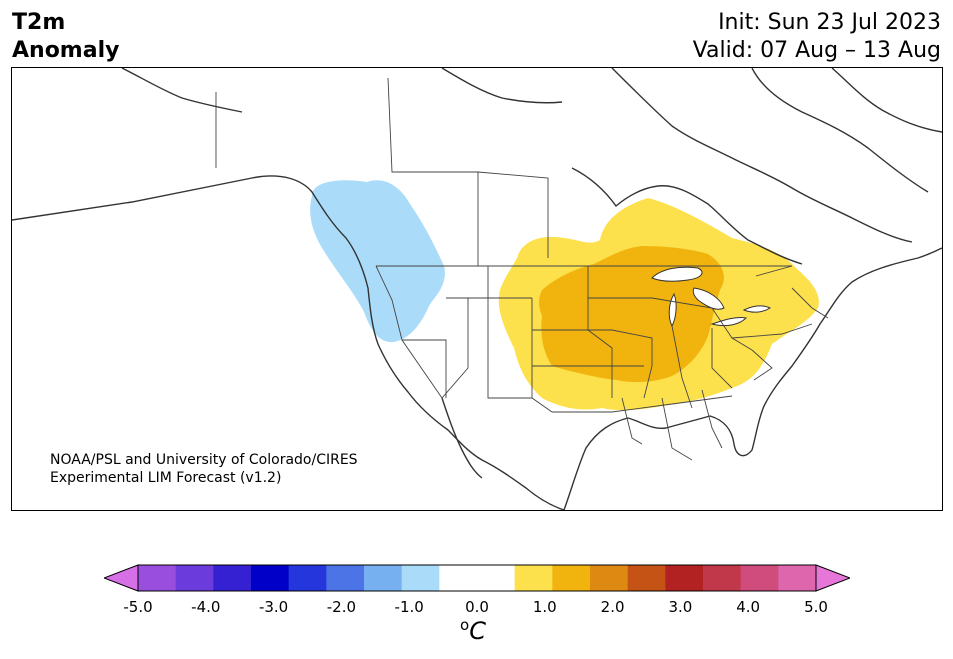 The height and width of the screenshot is (659, 953). I want to click on valid-date: Valid: 07 Aug – 13 Aug, so click(816, 50).